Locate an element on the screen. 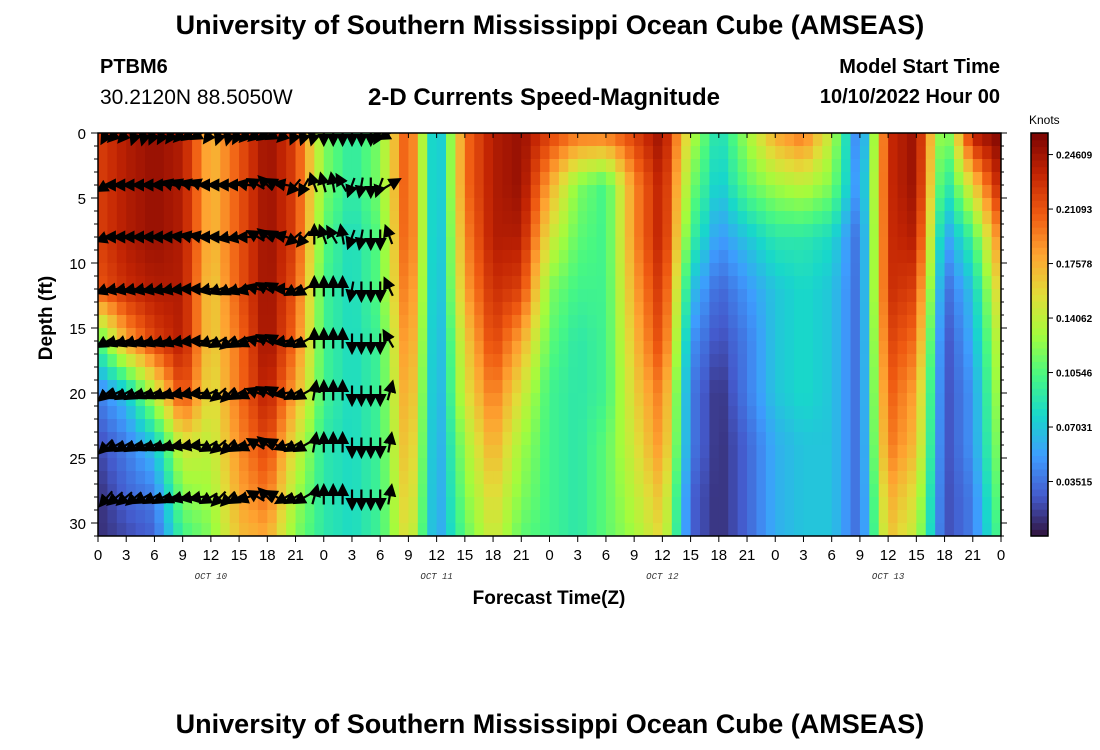 This screenshot has height=750, width=1100. day-label: OCT 10 is located at coordinates (211, 577).